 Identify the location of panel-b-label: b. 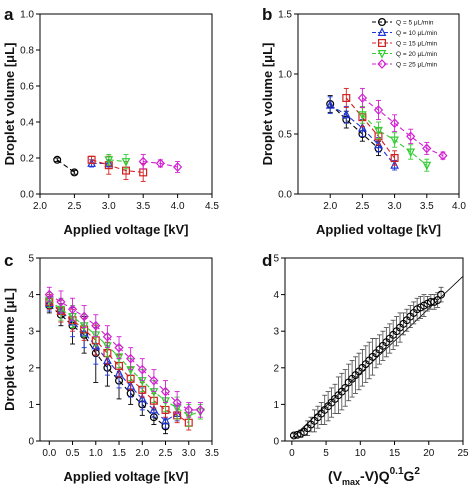
(267, 14).